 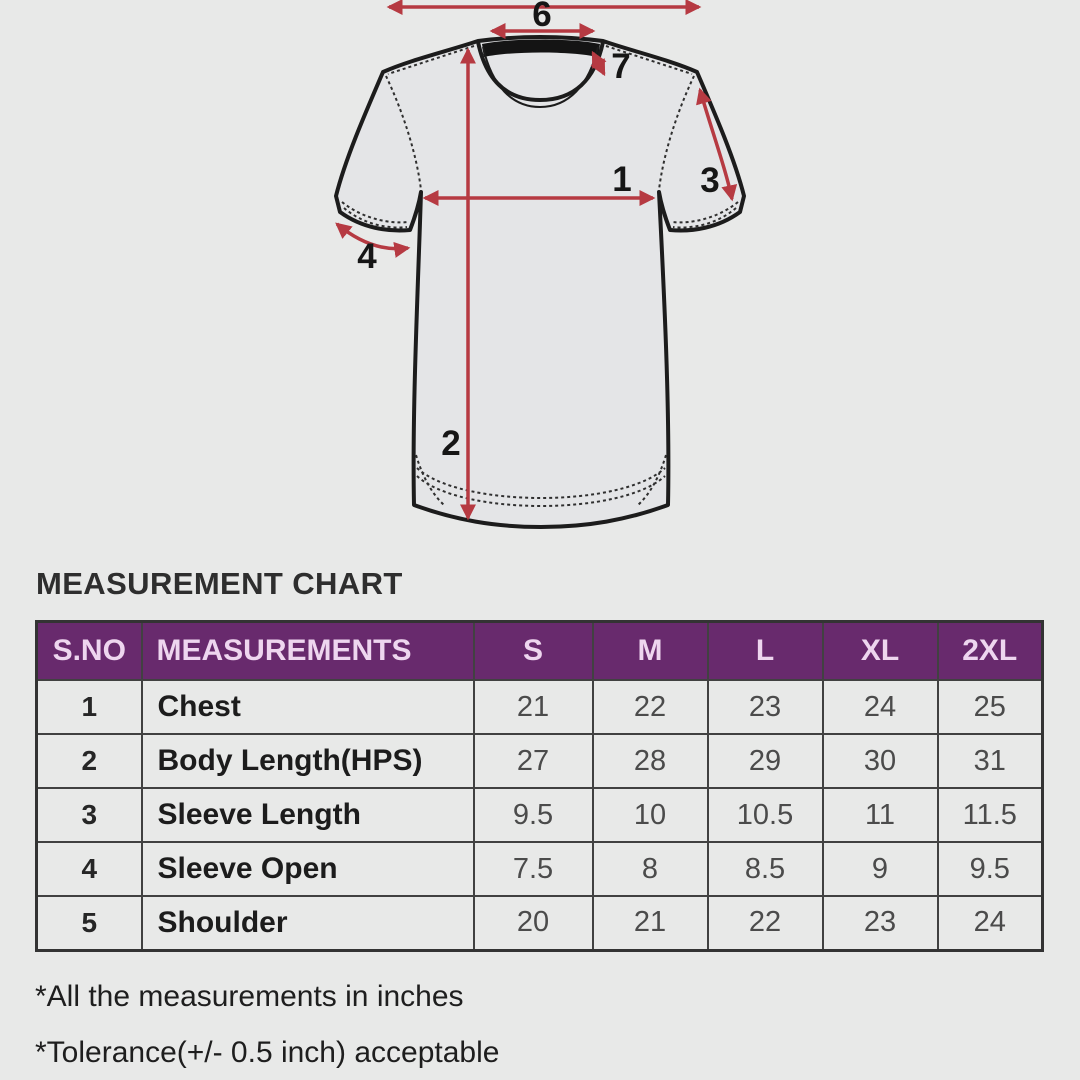 What do you see at coordinates (765, 815) in the screenshot?
I see `cell-value: 10.5` at bounding box center [765, 815].